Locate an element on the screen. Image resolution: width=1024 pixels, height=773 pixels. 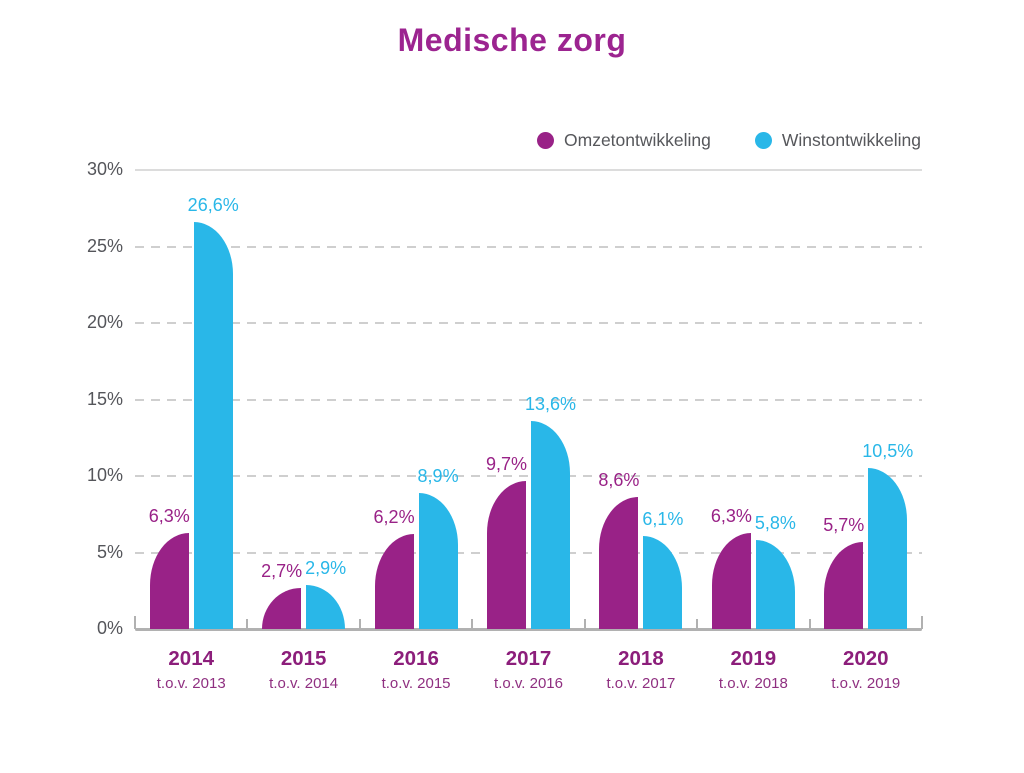
tov-label-2014: t.o.v. 2013 is located at coordinates (191, 683).